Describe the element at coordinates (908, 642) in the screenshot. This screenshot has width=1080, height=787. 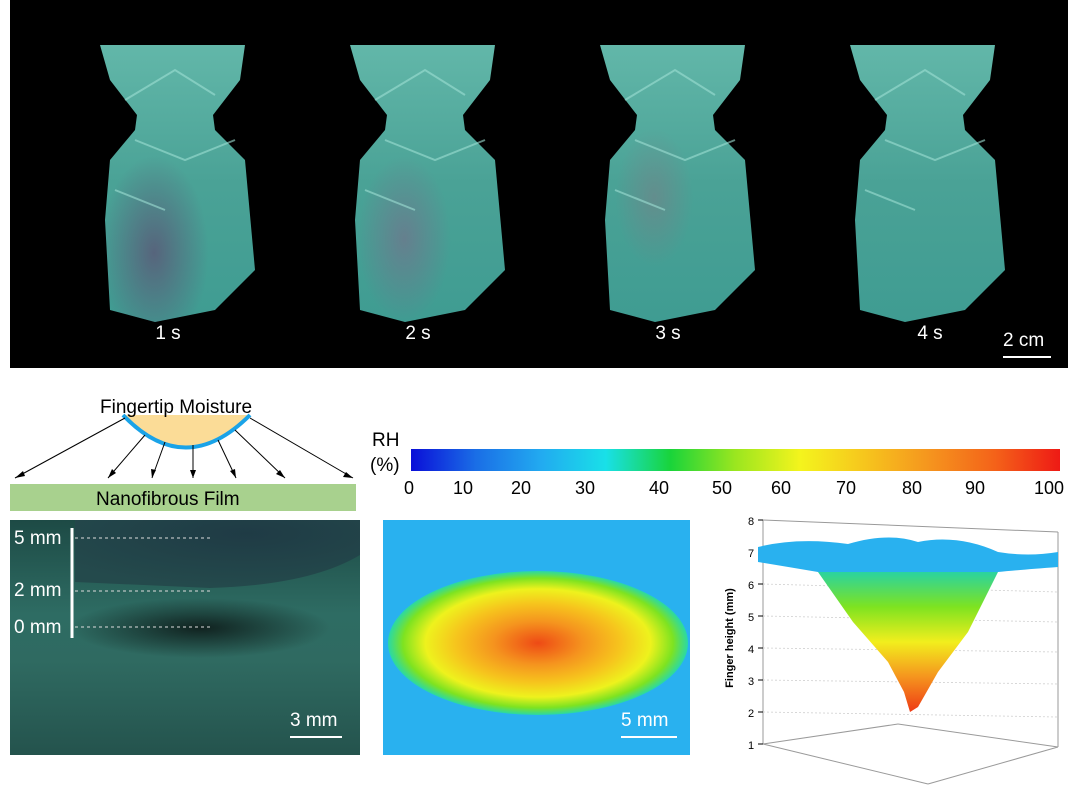
I see `height-cone-surface` at that location.